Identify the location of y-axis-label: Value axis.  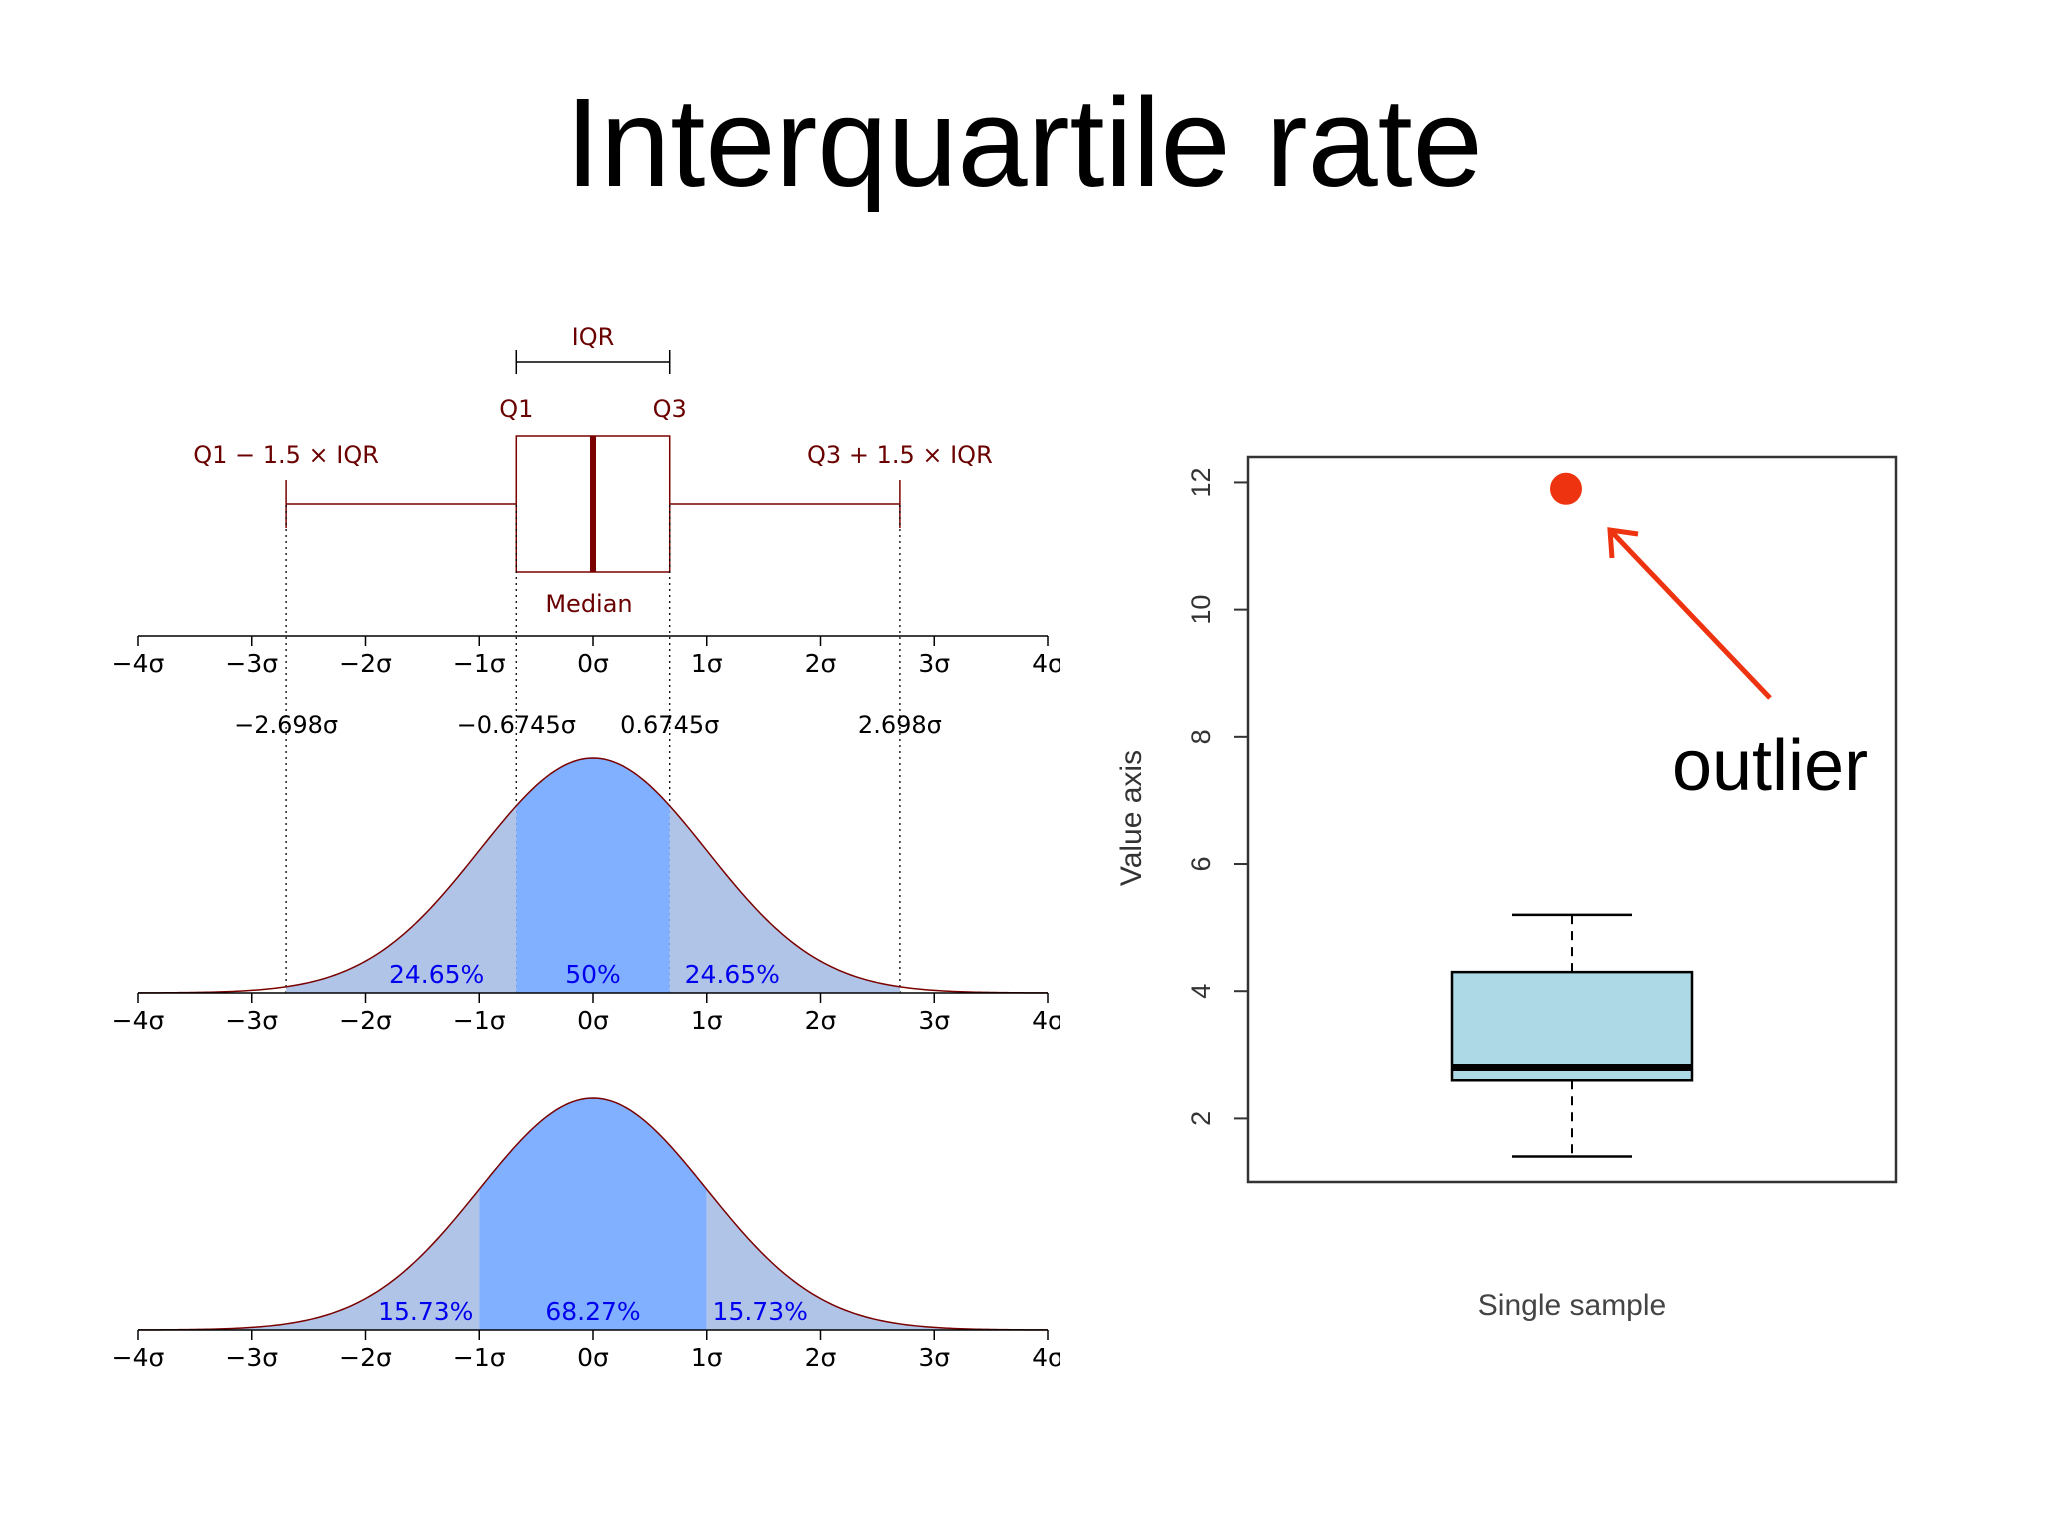
(1131, 818).